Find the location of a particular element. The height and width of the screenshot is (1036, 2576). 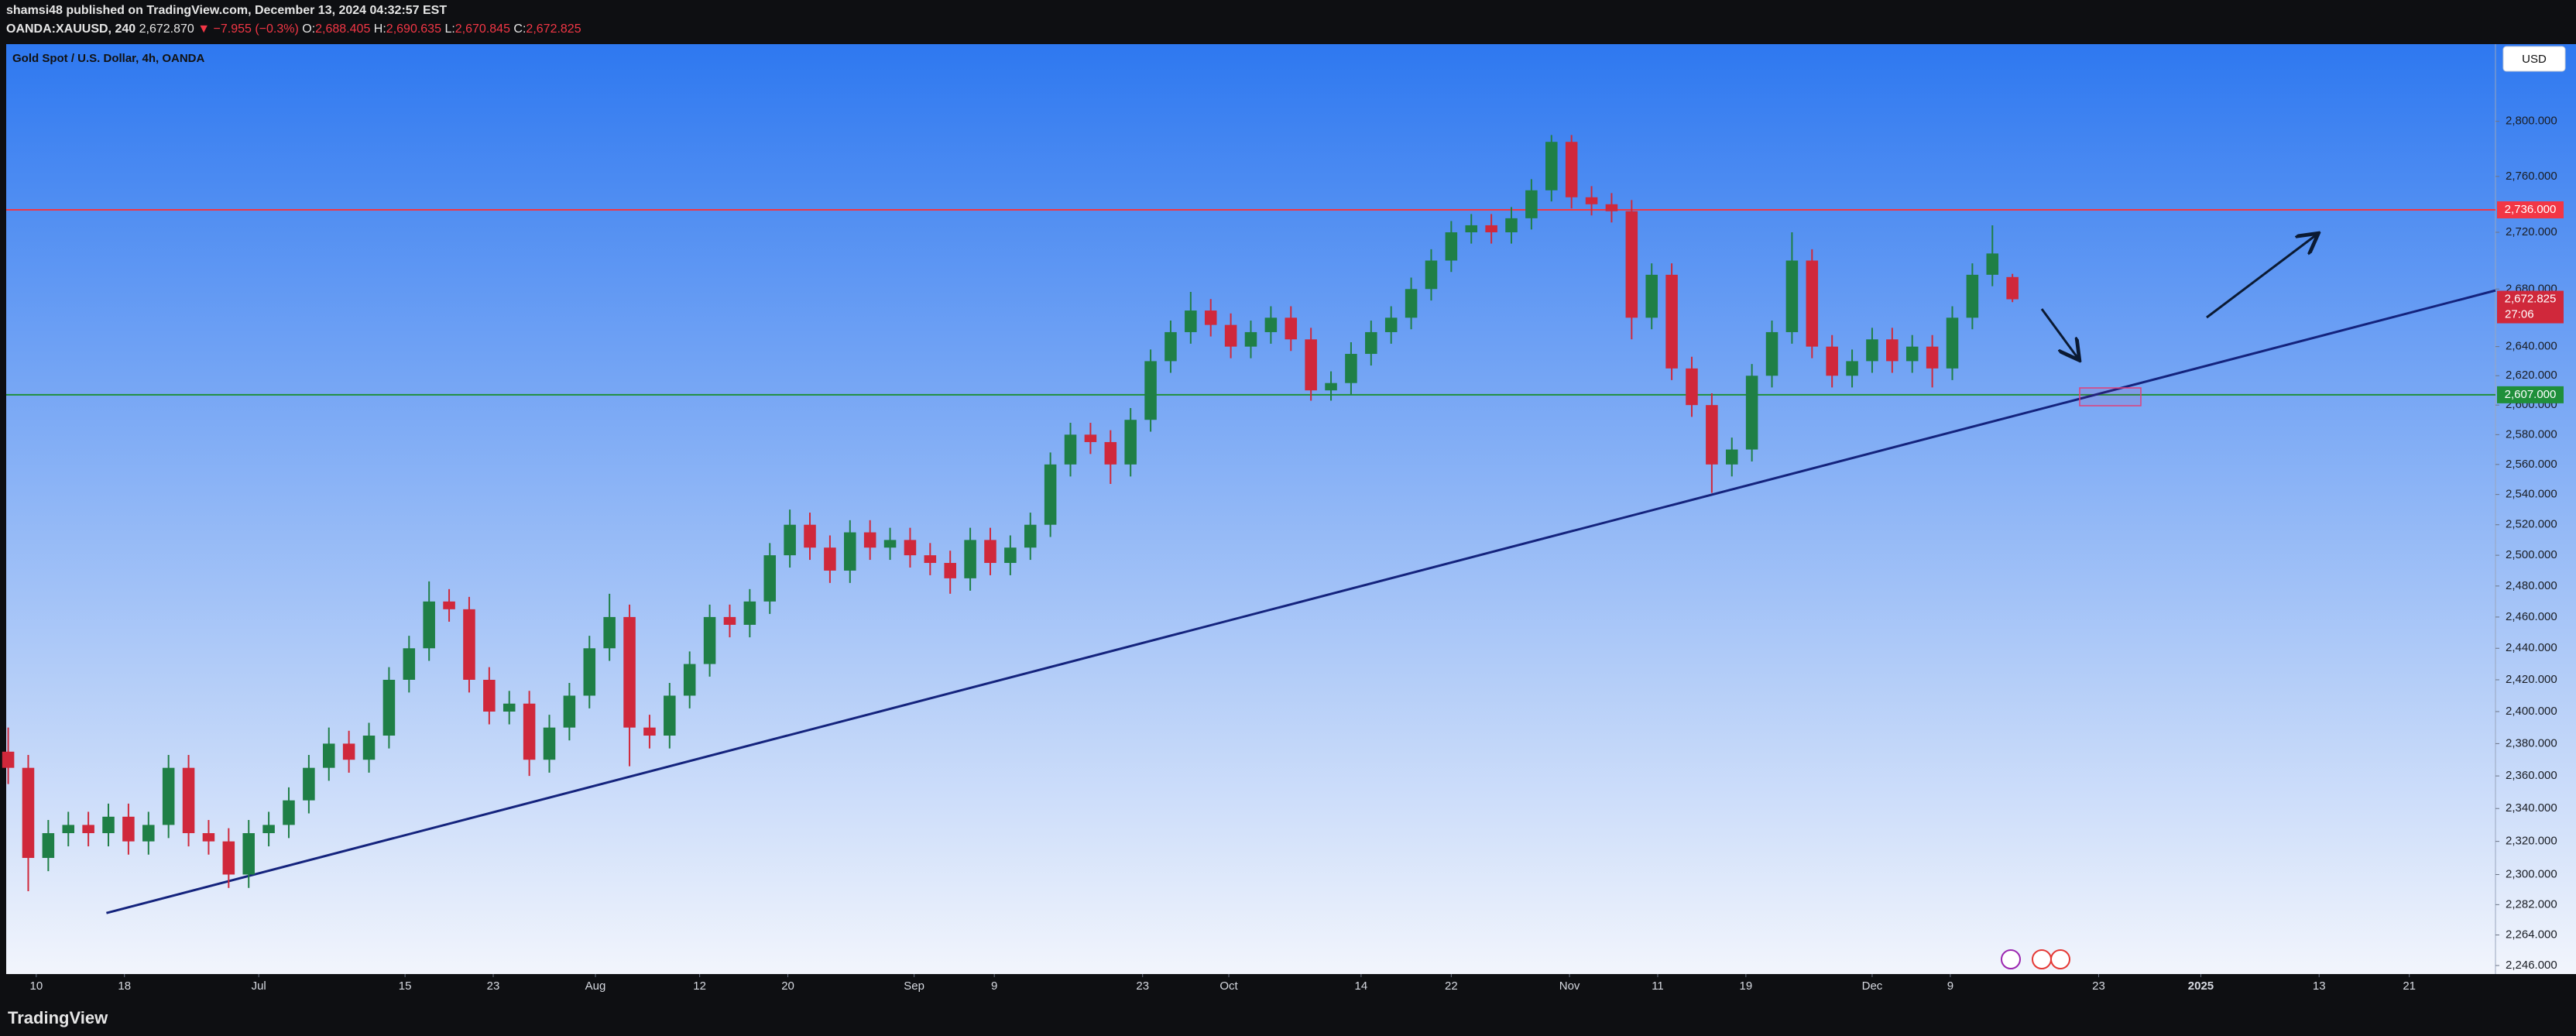

y-tick-label: 2,282.000 is located at coordinates (2531, 904).